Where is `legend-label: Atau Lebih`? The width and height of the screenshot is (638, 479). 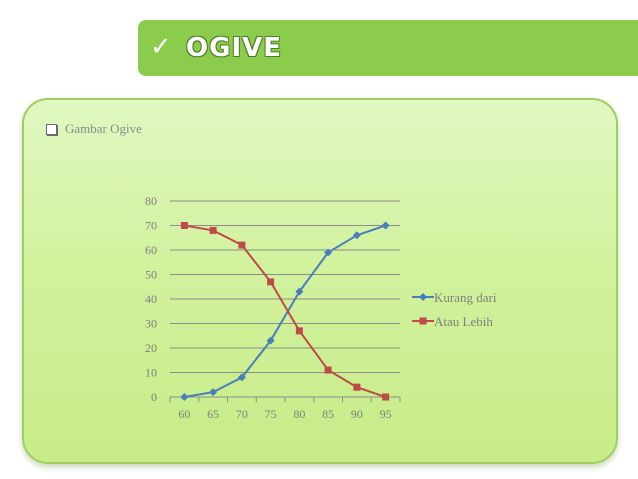
legend-label: Atau Lebih is located at coordinates (463, 321).